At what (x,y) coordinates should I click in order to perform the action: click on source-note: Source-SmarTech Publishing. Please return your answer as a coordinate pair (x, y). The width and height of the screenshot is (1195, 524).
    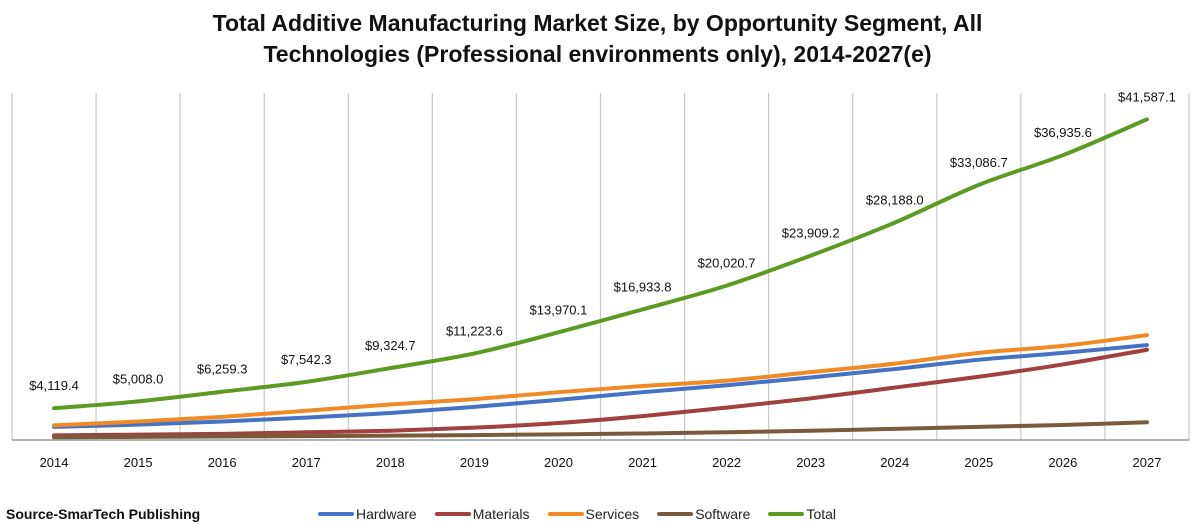
    Looking at the image, I should click on (103, 514).